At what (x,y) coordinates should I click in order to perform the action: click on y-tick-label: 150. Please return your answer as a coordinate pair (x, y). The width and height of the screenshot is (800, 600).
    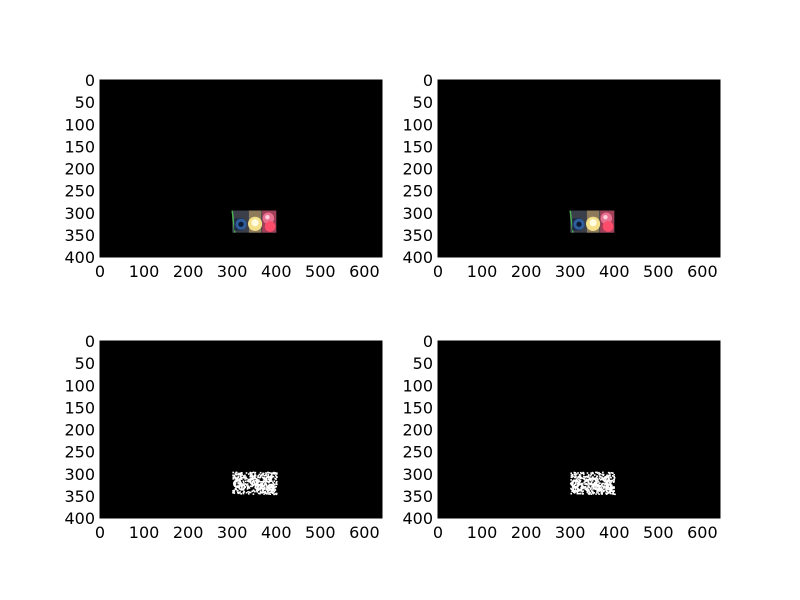
    Looking at the image, I should click on (417, 407).